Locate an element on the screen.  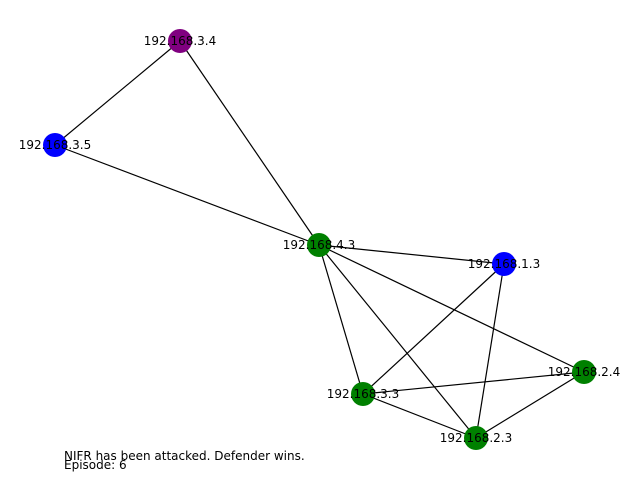
node-label: 192.168.3.5 is located at coordinates (55, 145).